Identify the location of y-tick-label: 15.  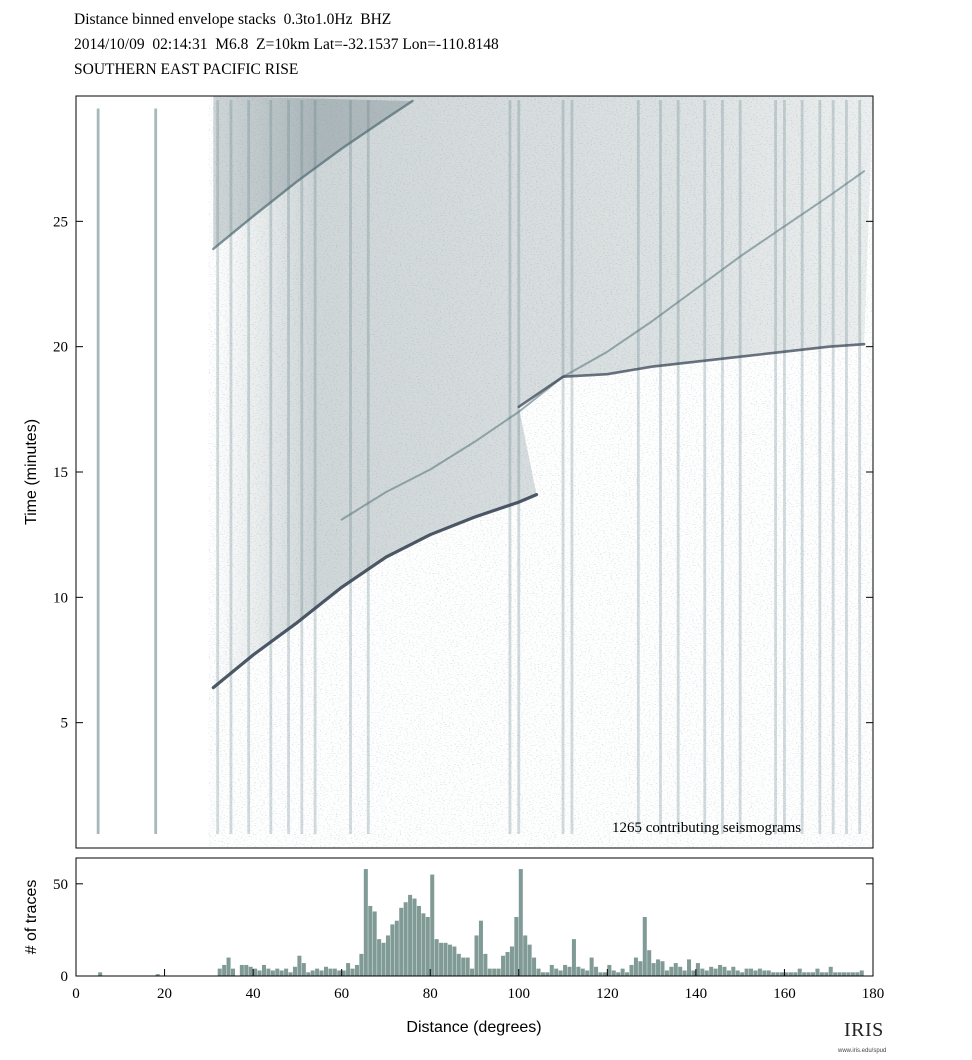
(60, 473).